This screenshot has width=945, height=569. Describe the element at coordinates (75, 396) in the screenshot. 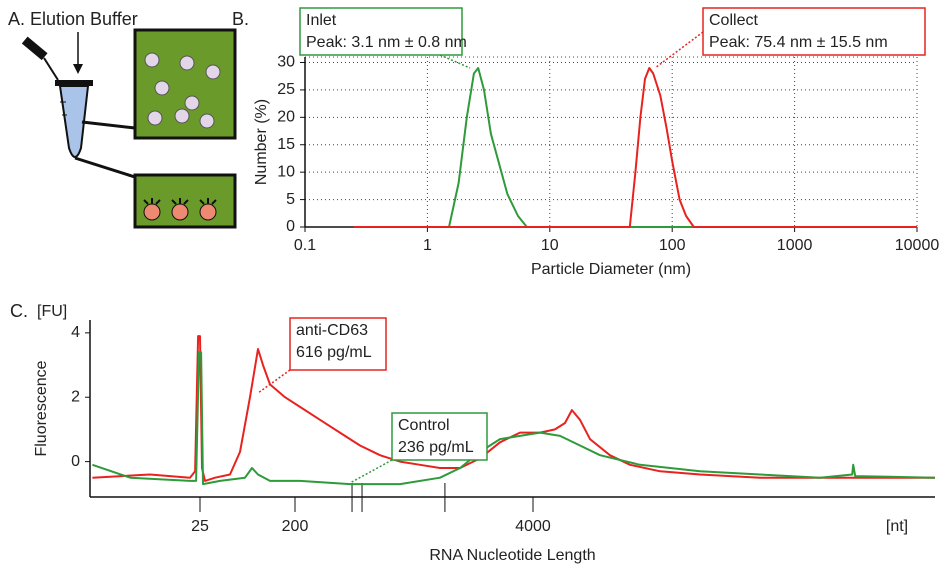

I see `y-tick-label: 2` at that location.